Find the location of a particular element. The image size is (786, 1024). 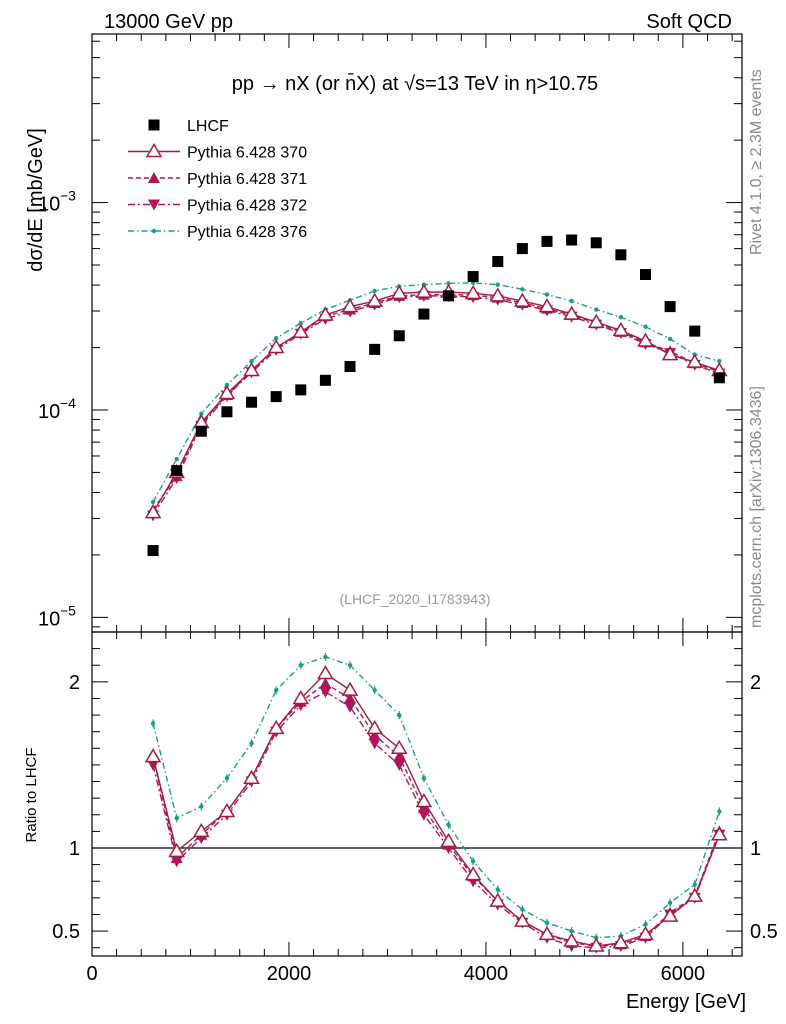

x-tick-label: 4000 is located at coordinates (486, 974).